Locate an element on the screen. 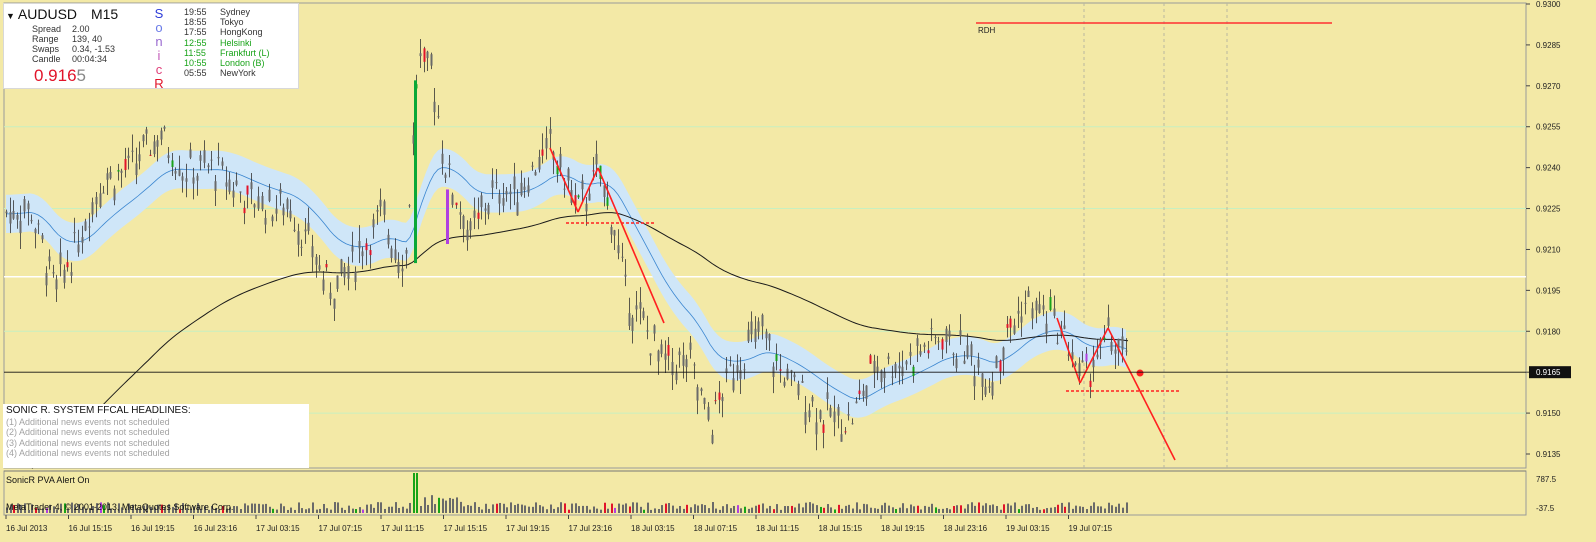  news-header: SONIC R. SYSTEM FFCAL HEADLINES: is located at coordinates (98, 410).